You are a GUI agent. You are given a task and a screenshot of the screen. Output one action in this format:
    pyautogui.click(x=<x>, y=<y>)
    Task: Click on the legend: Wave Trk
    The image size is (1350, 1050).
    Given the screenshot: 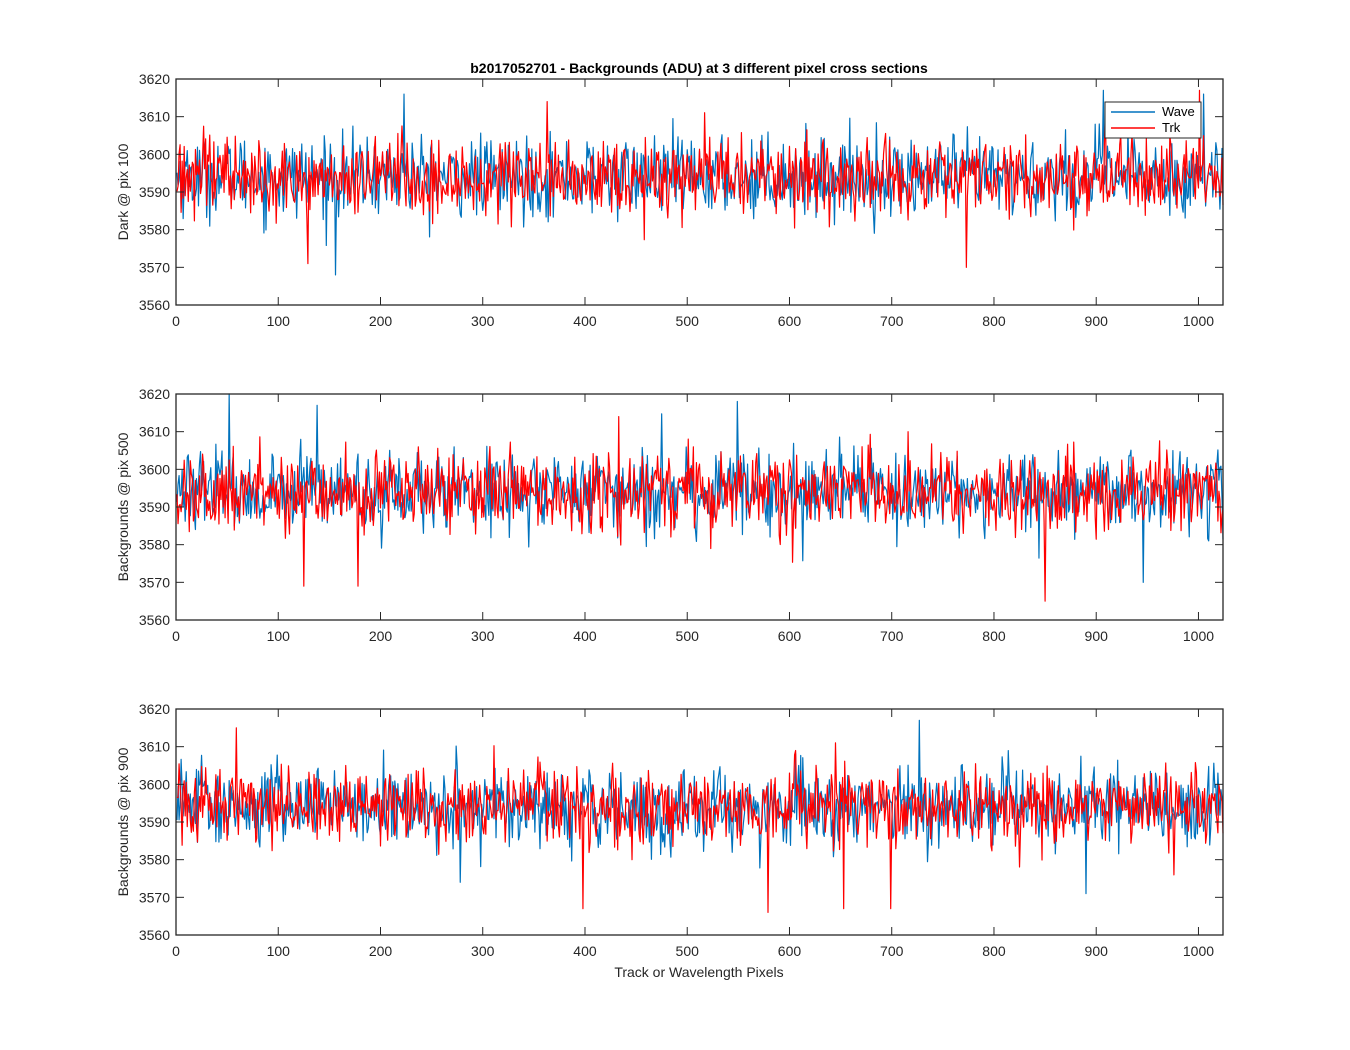 What is the action you would take?
    pyautogui.click(x=1153, y=120)
    